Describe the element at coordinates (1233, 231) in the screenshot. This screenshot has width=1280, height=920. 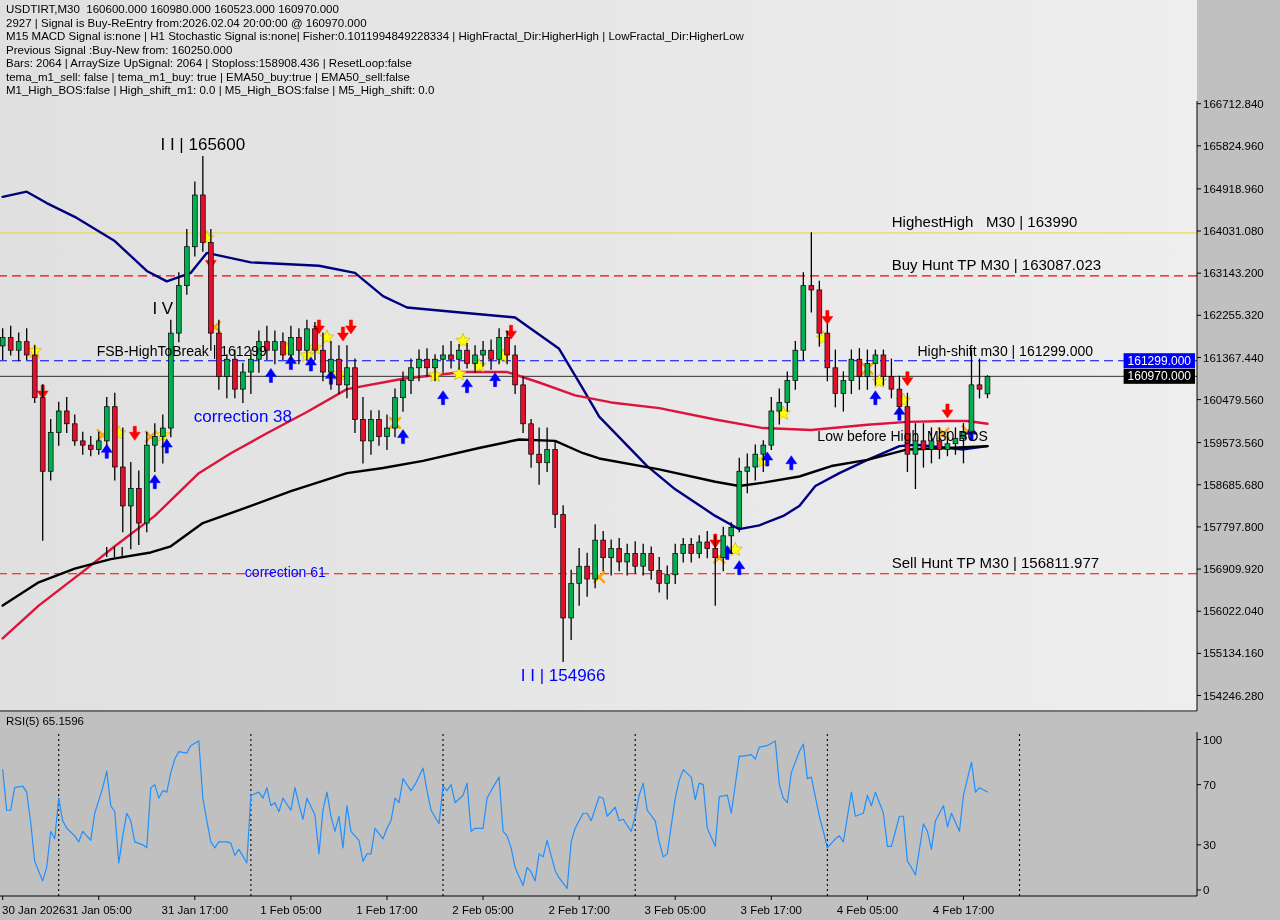
I see `y-tick-label: 164031.080` at that location.